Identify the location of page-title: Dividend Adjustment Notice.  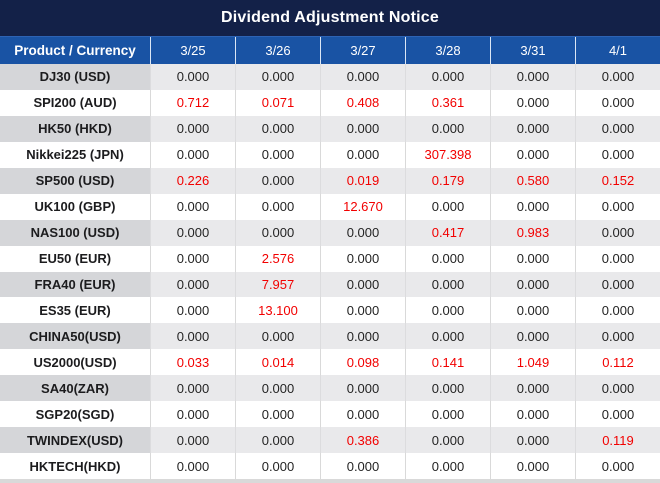
(330, 18).